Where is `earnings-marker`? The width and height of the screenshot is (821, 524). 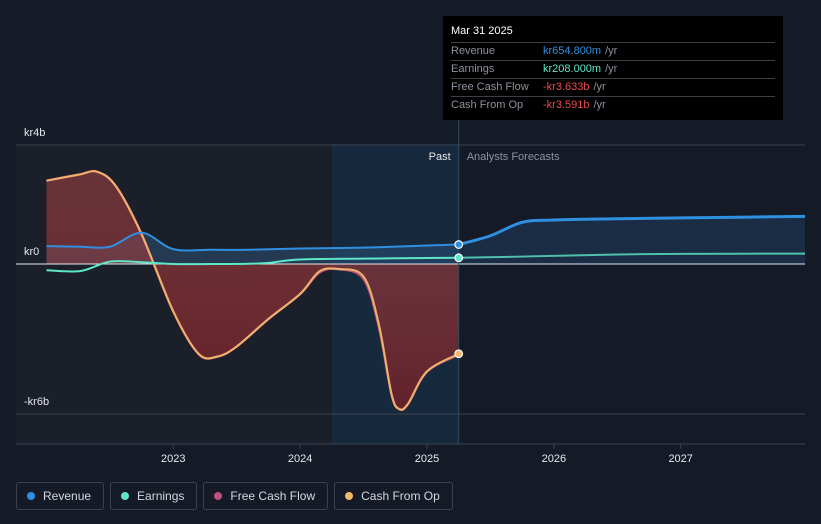 earnings-marker is located at coordinates (459, 258).